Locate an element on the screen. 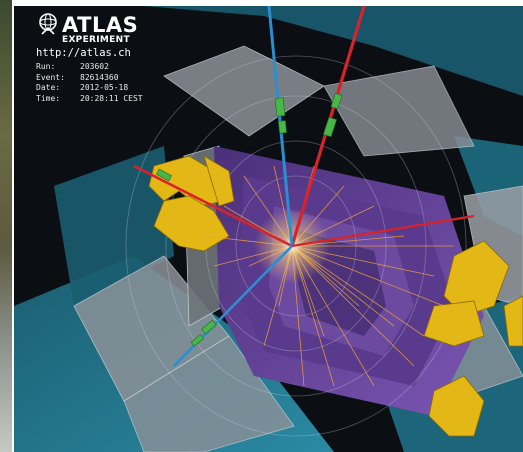 The width and height of the screenshot is (523, 452). atlas-logo-icon is located at coordinates (48, 24).